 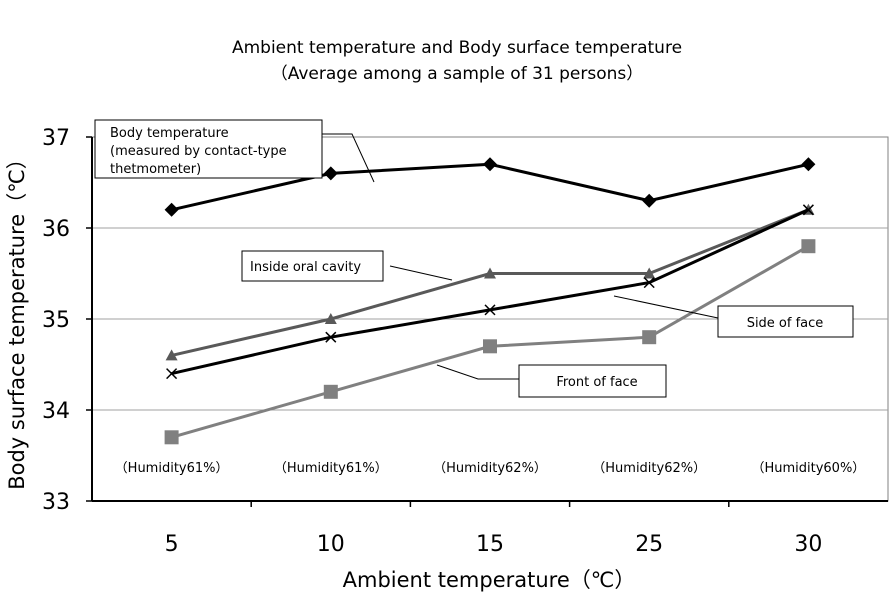 I want to click on label-text: Side of face, so click(x=785, y=323).